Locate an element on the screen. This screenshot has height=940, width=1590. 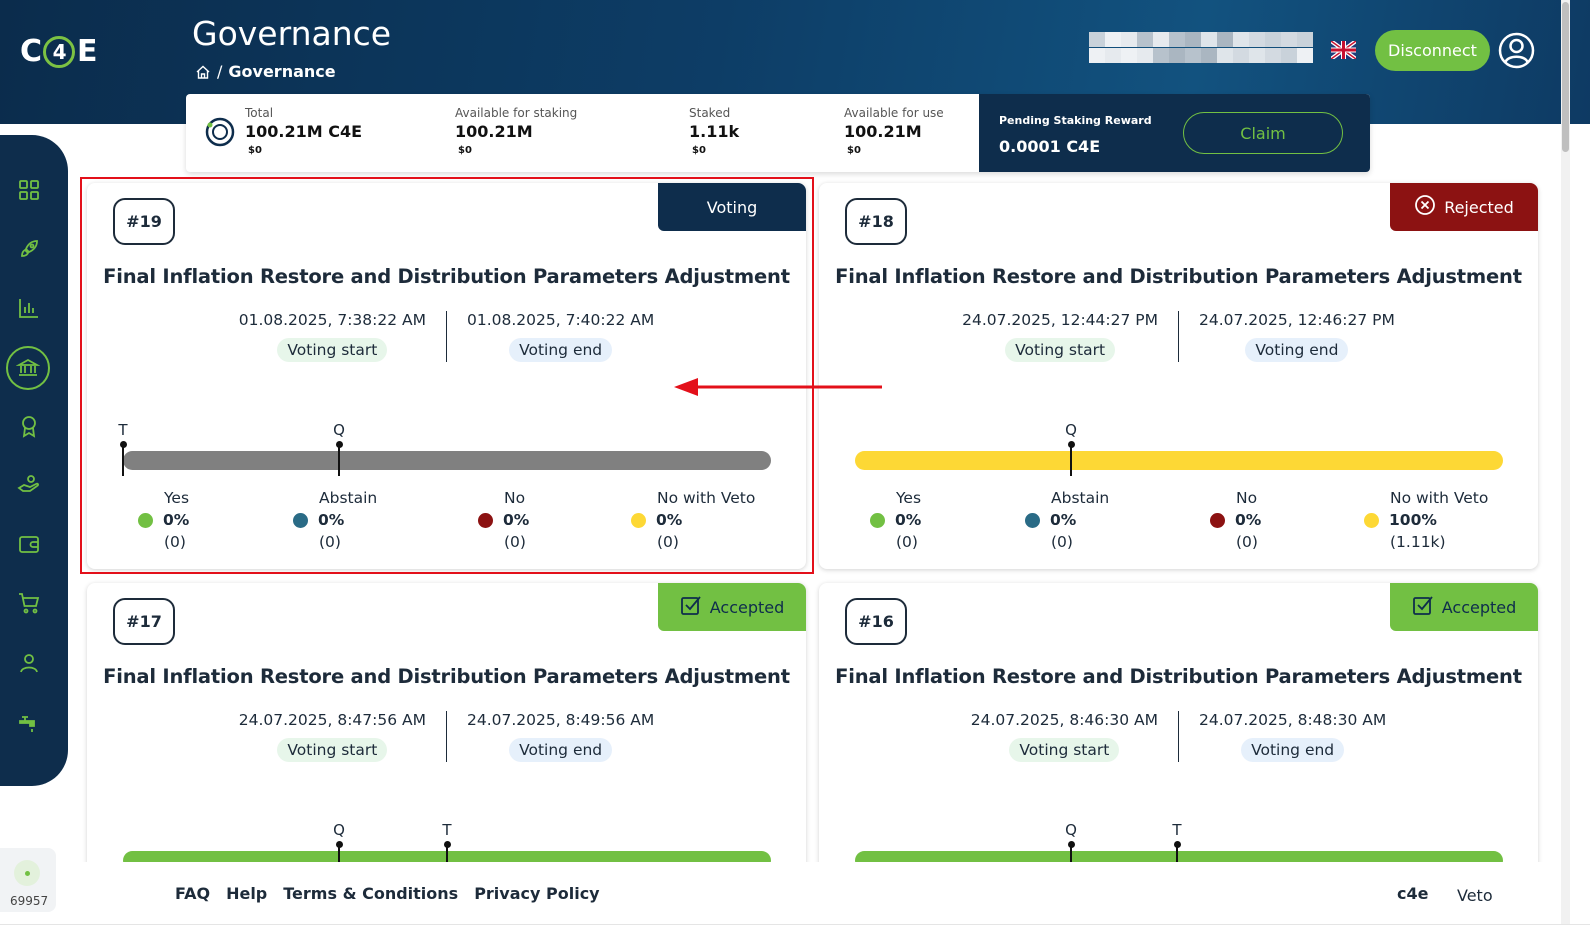
dashboard-icon is located at coordinates (29, 190).